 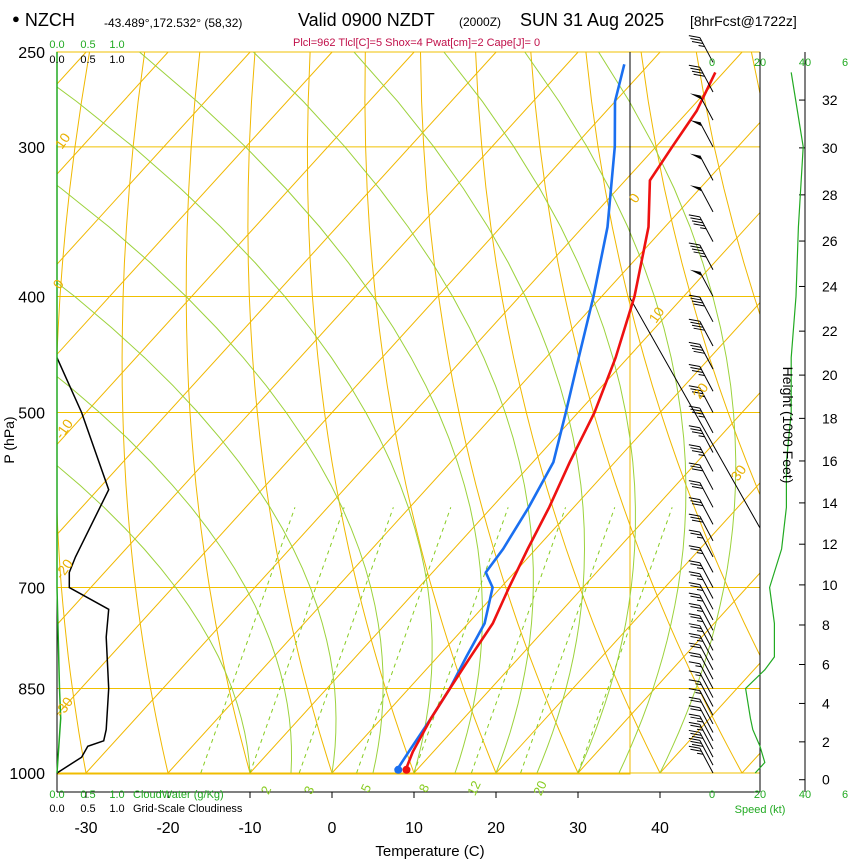 What do you see at coordinates (83, 565) in the screenshot?
I see `cloudiness-line` at bounding box center [83, 565].